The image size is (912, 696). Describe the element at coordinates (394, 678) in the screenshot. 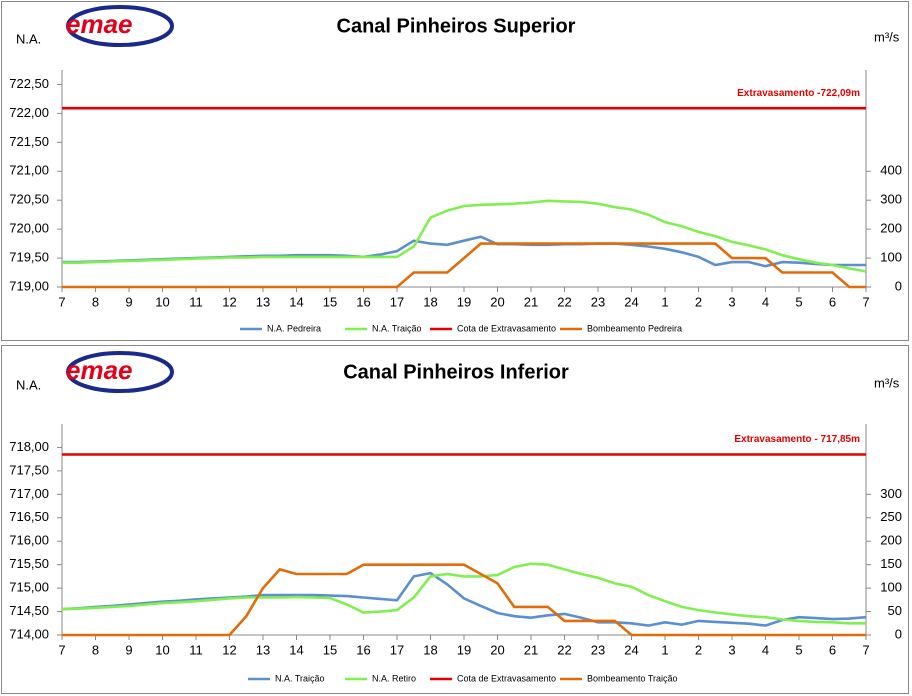

I see `legend-label: N.A. Retiro` at that location.